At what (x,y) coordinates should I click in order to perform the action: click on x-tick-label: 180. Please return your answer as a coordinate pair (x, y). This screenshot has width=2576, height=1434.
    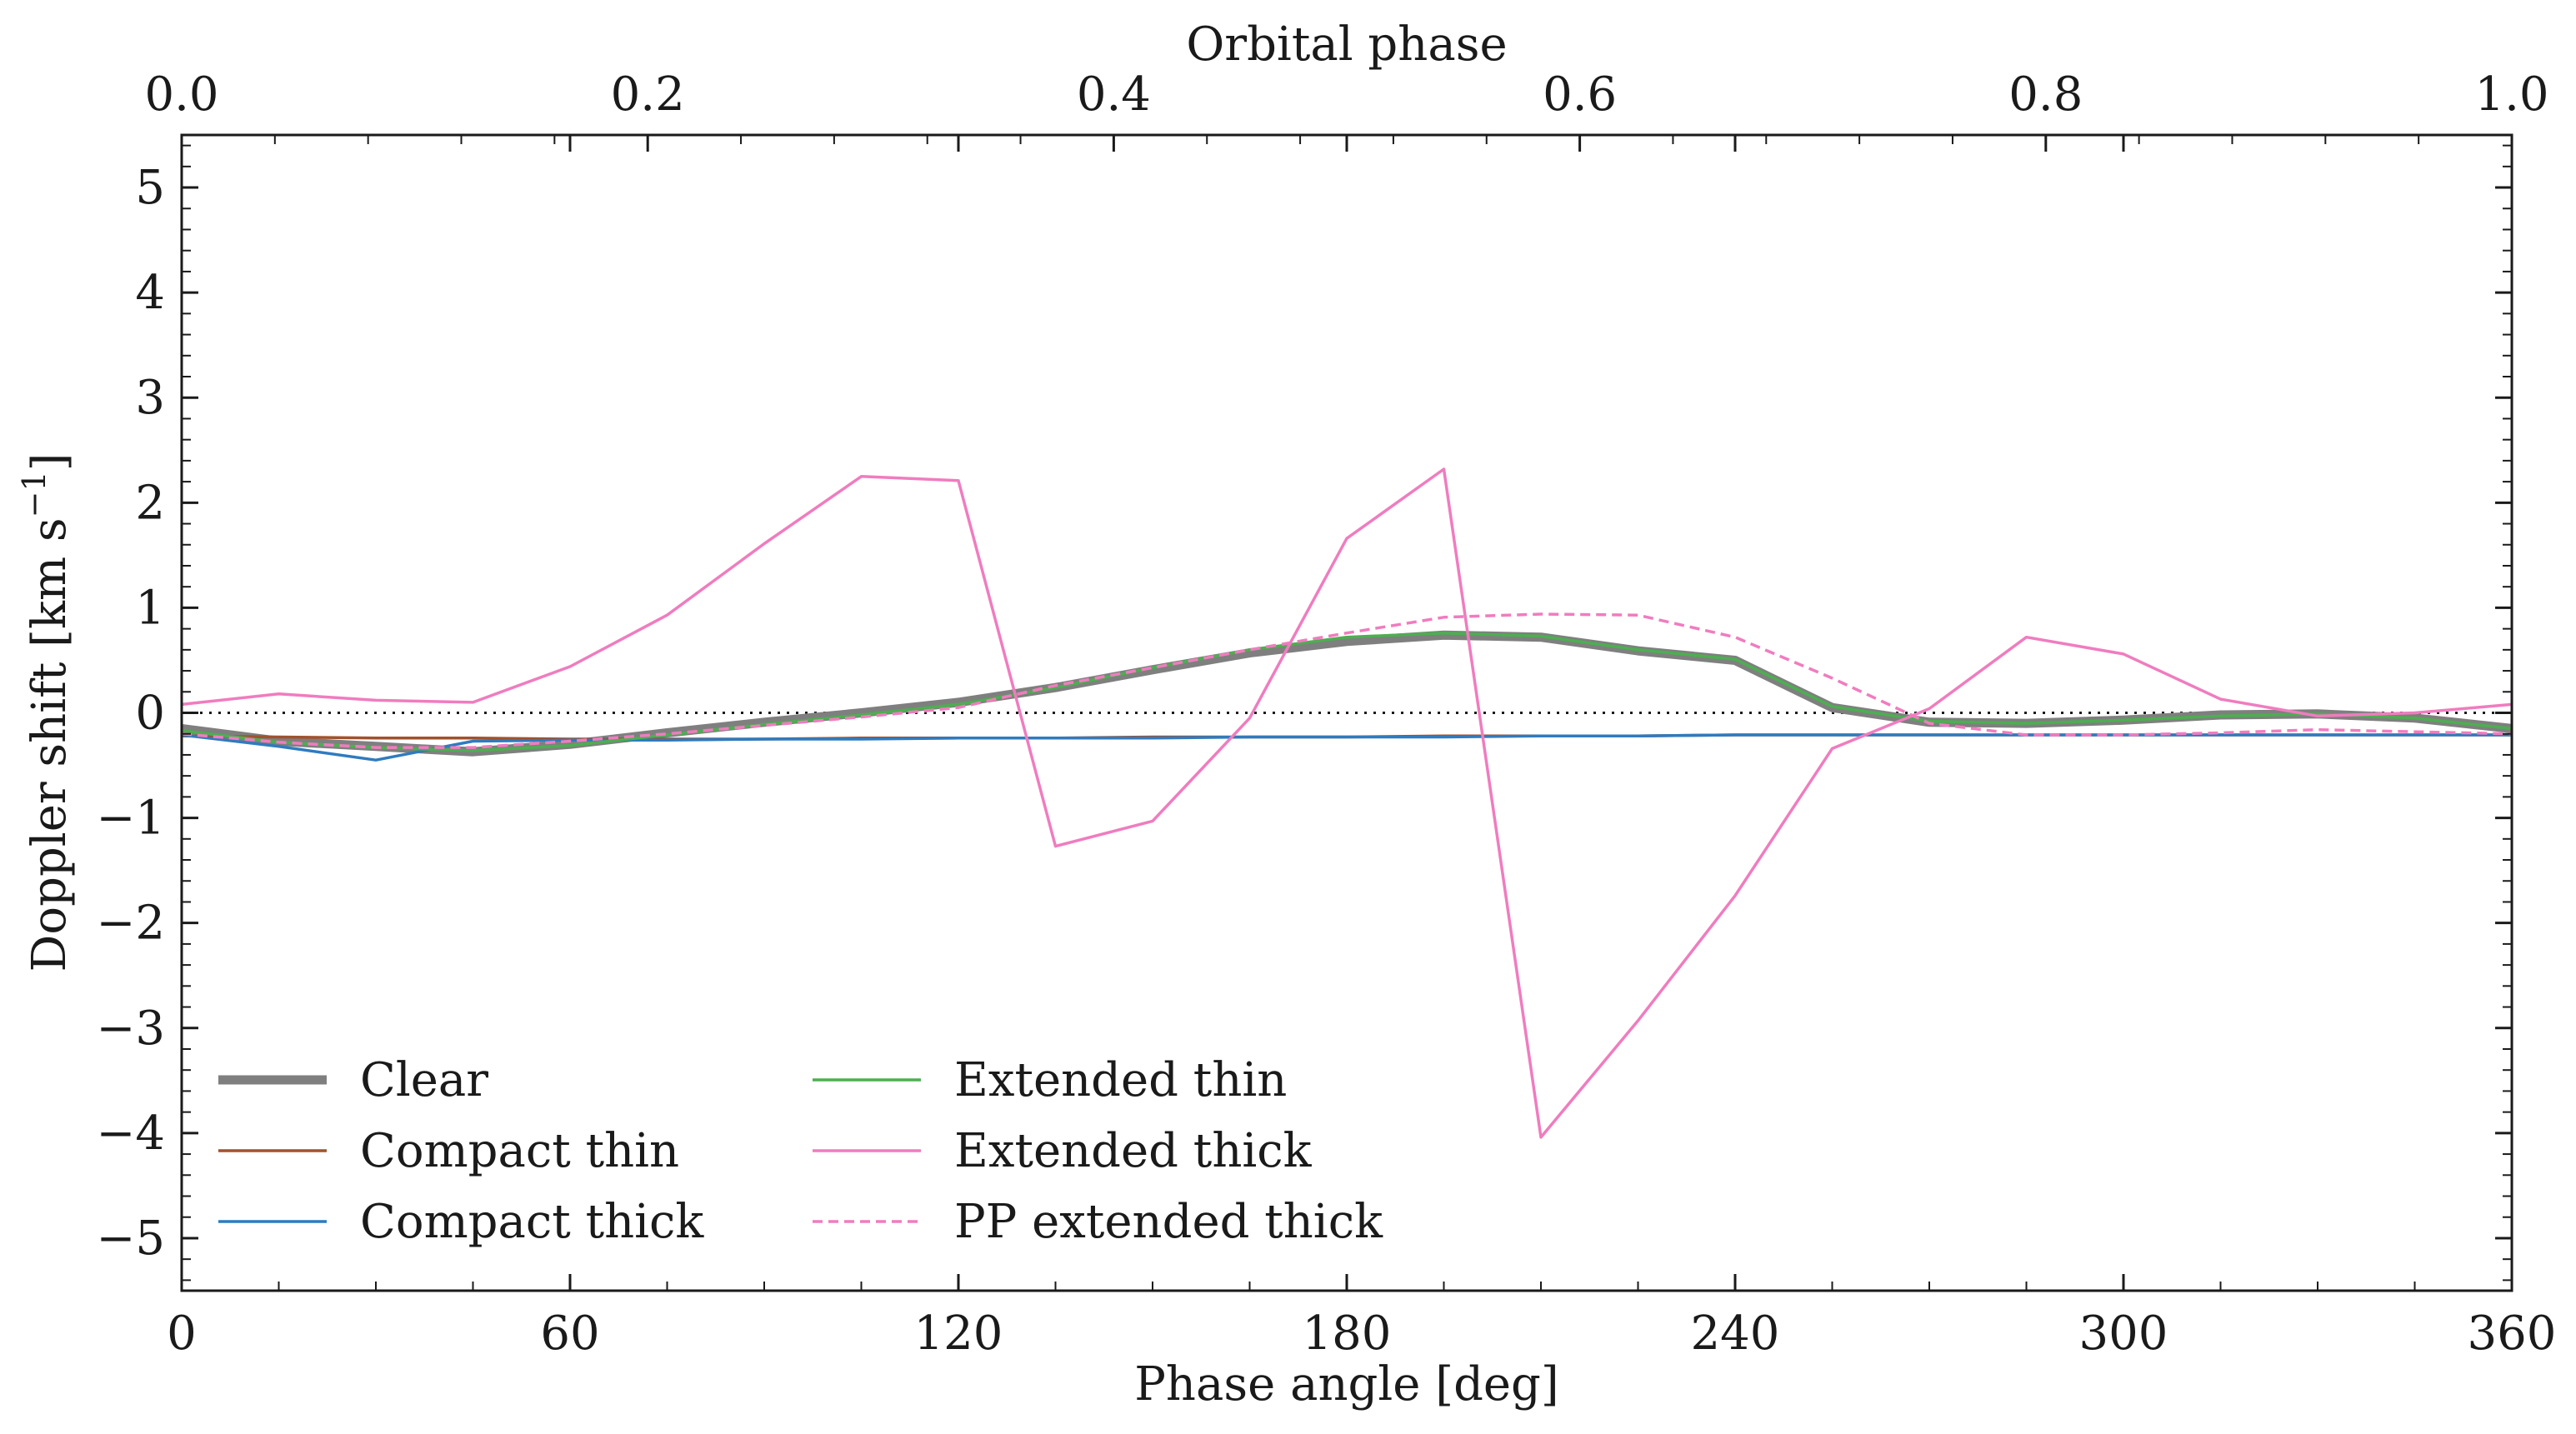
    Looking at the image, I should click on (1348, 1334).